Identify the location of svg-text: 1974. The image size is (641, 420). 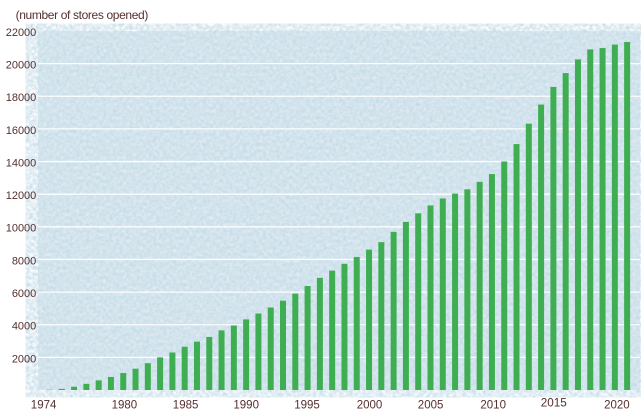
(44, 406).